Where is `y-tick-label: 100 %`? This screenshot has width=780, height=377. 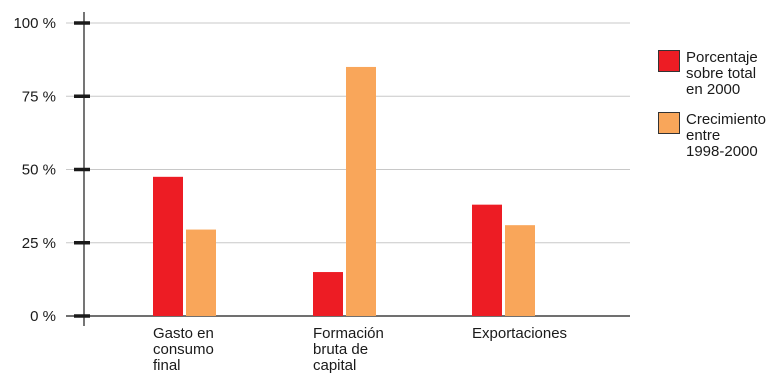 y-tick-label: 100 % is located at coordinates (34, 23).